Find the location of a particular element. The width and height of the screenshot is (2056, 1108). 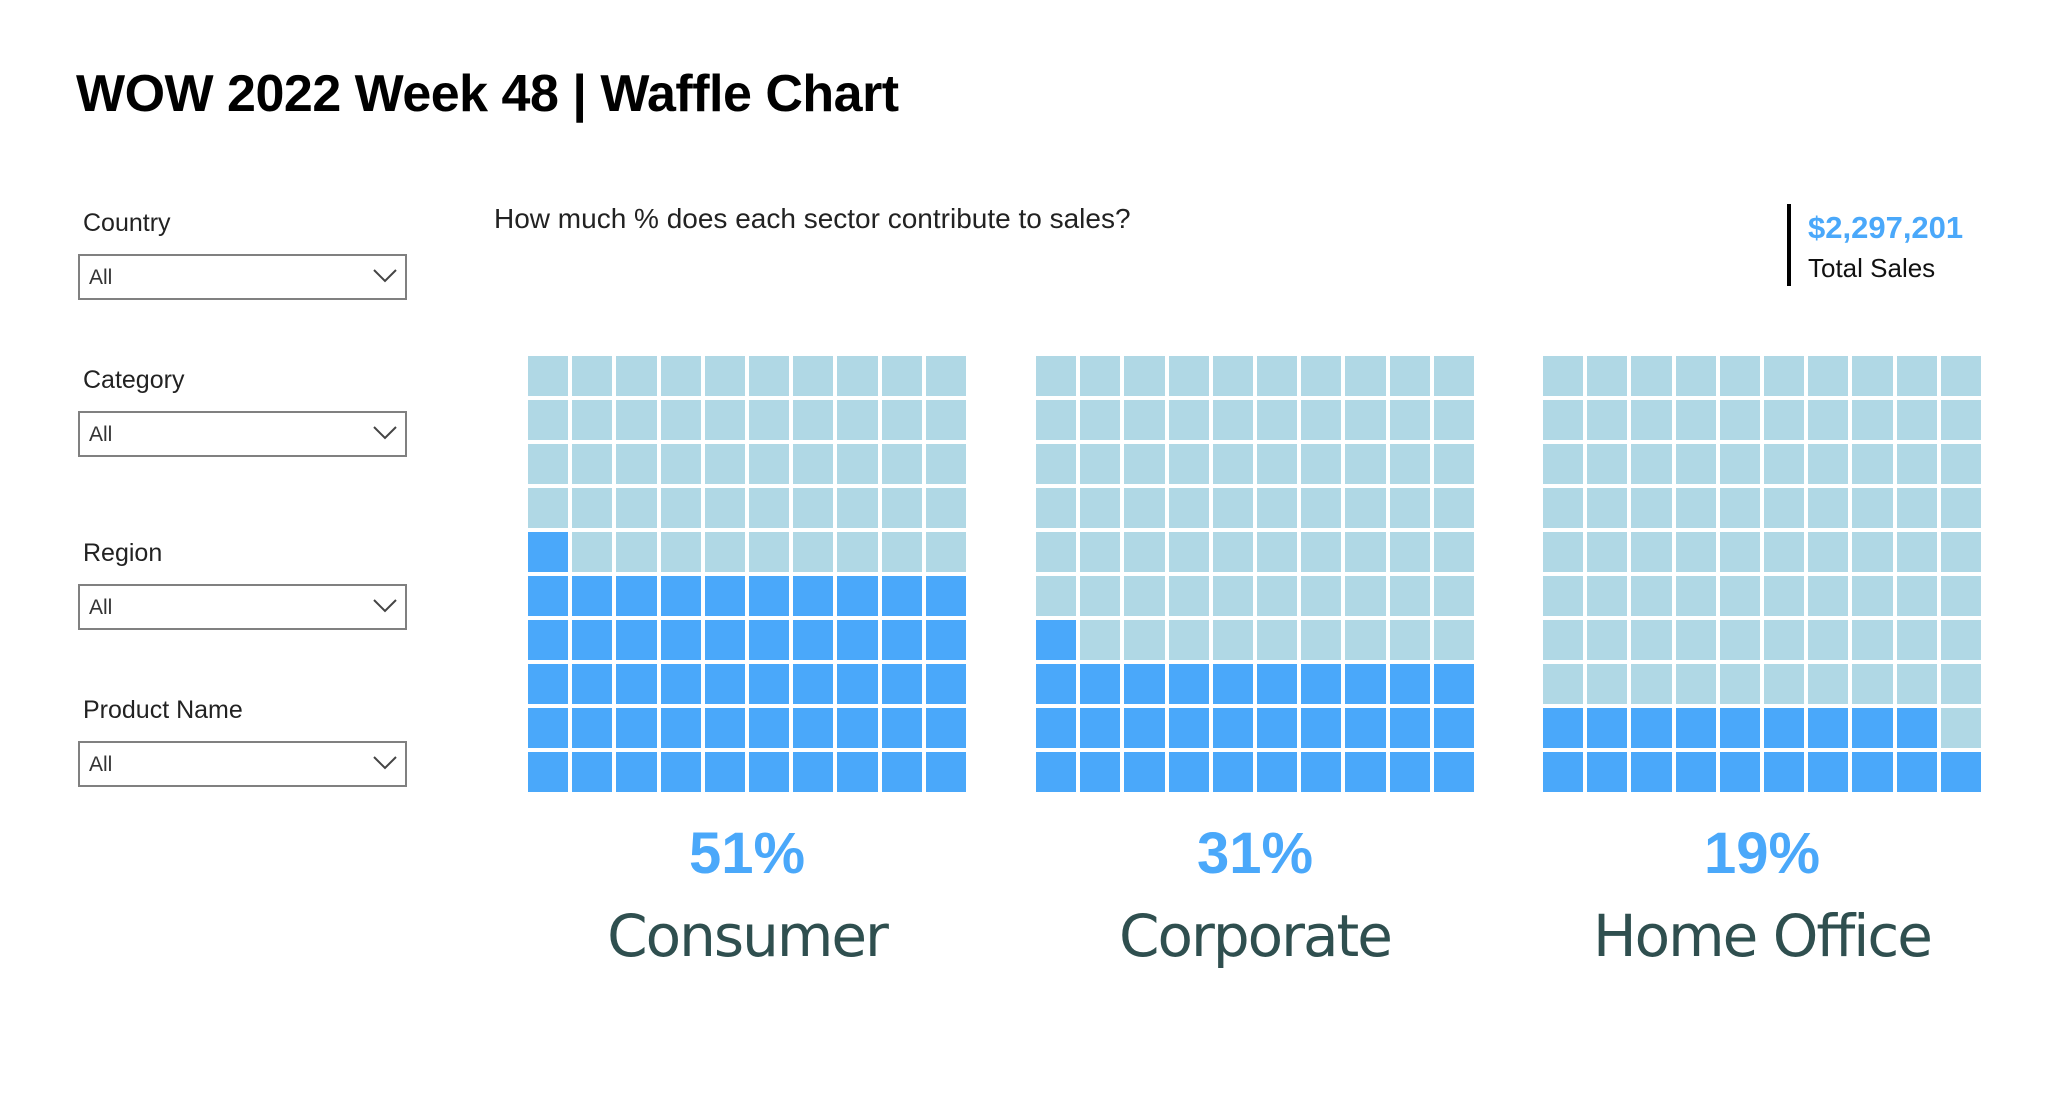

category-dropdown: All is located at coordinates (242, 434).